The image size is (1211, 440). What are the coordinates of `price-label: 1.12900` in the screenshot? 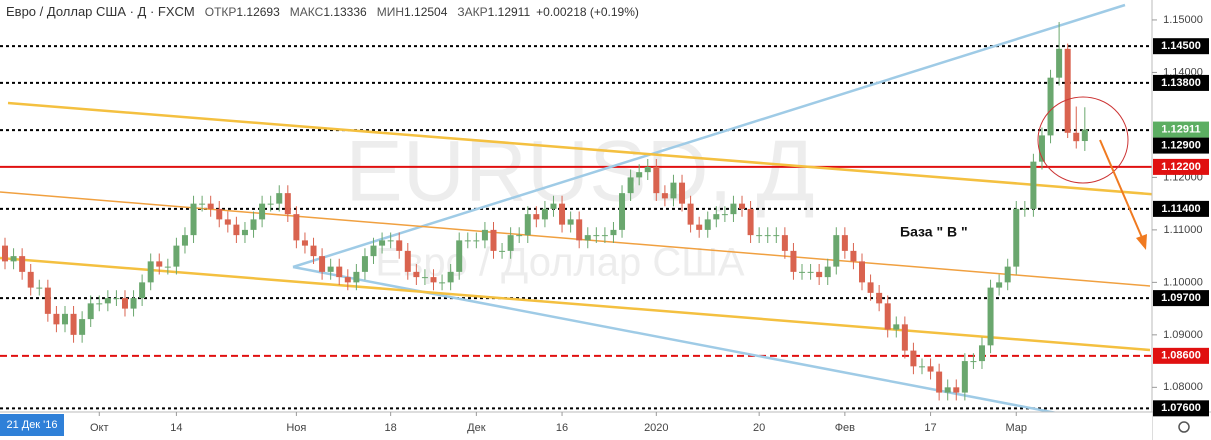 It's located at (1181, 145).